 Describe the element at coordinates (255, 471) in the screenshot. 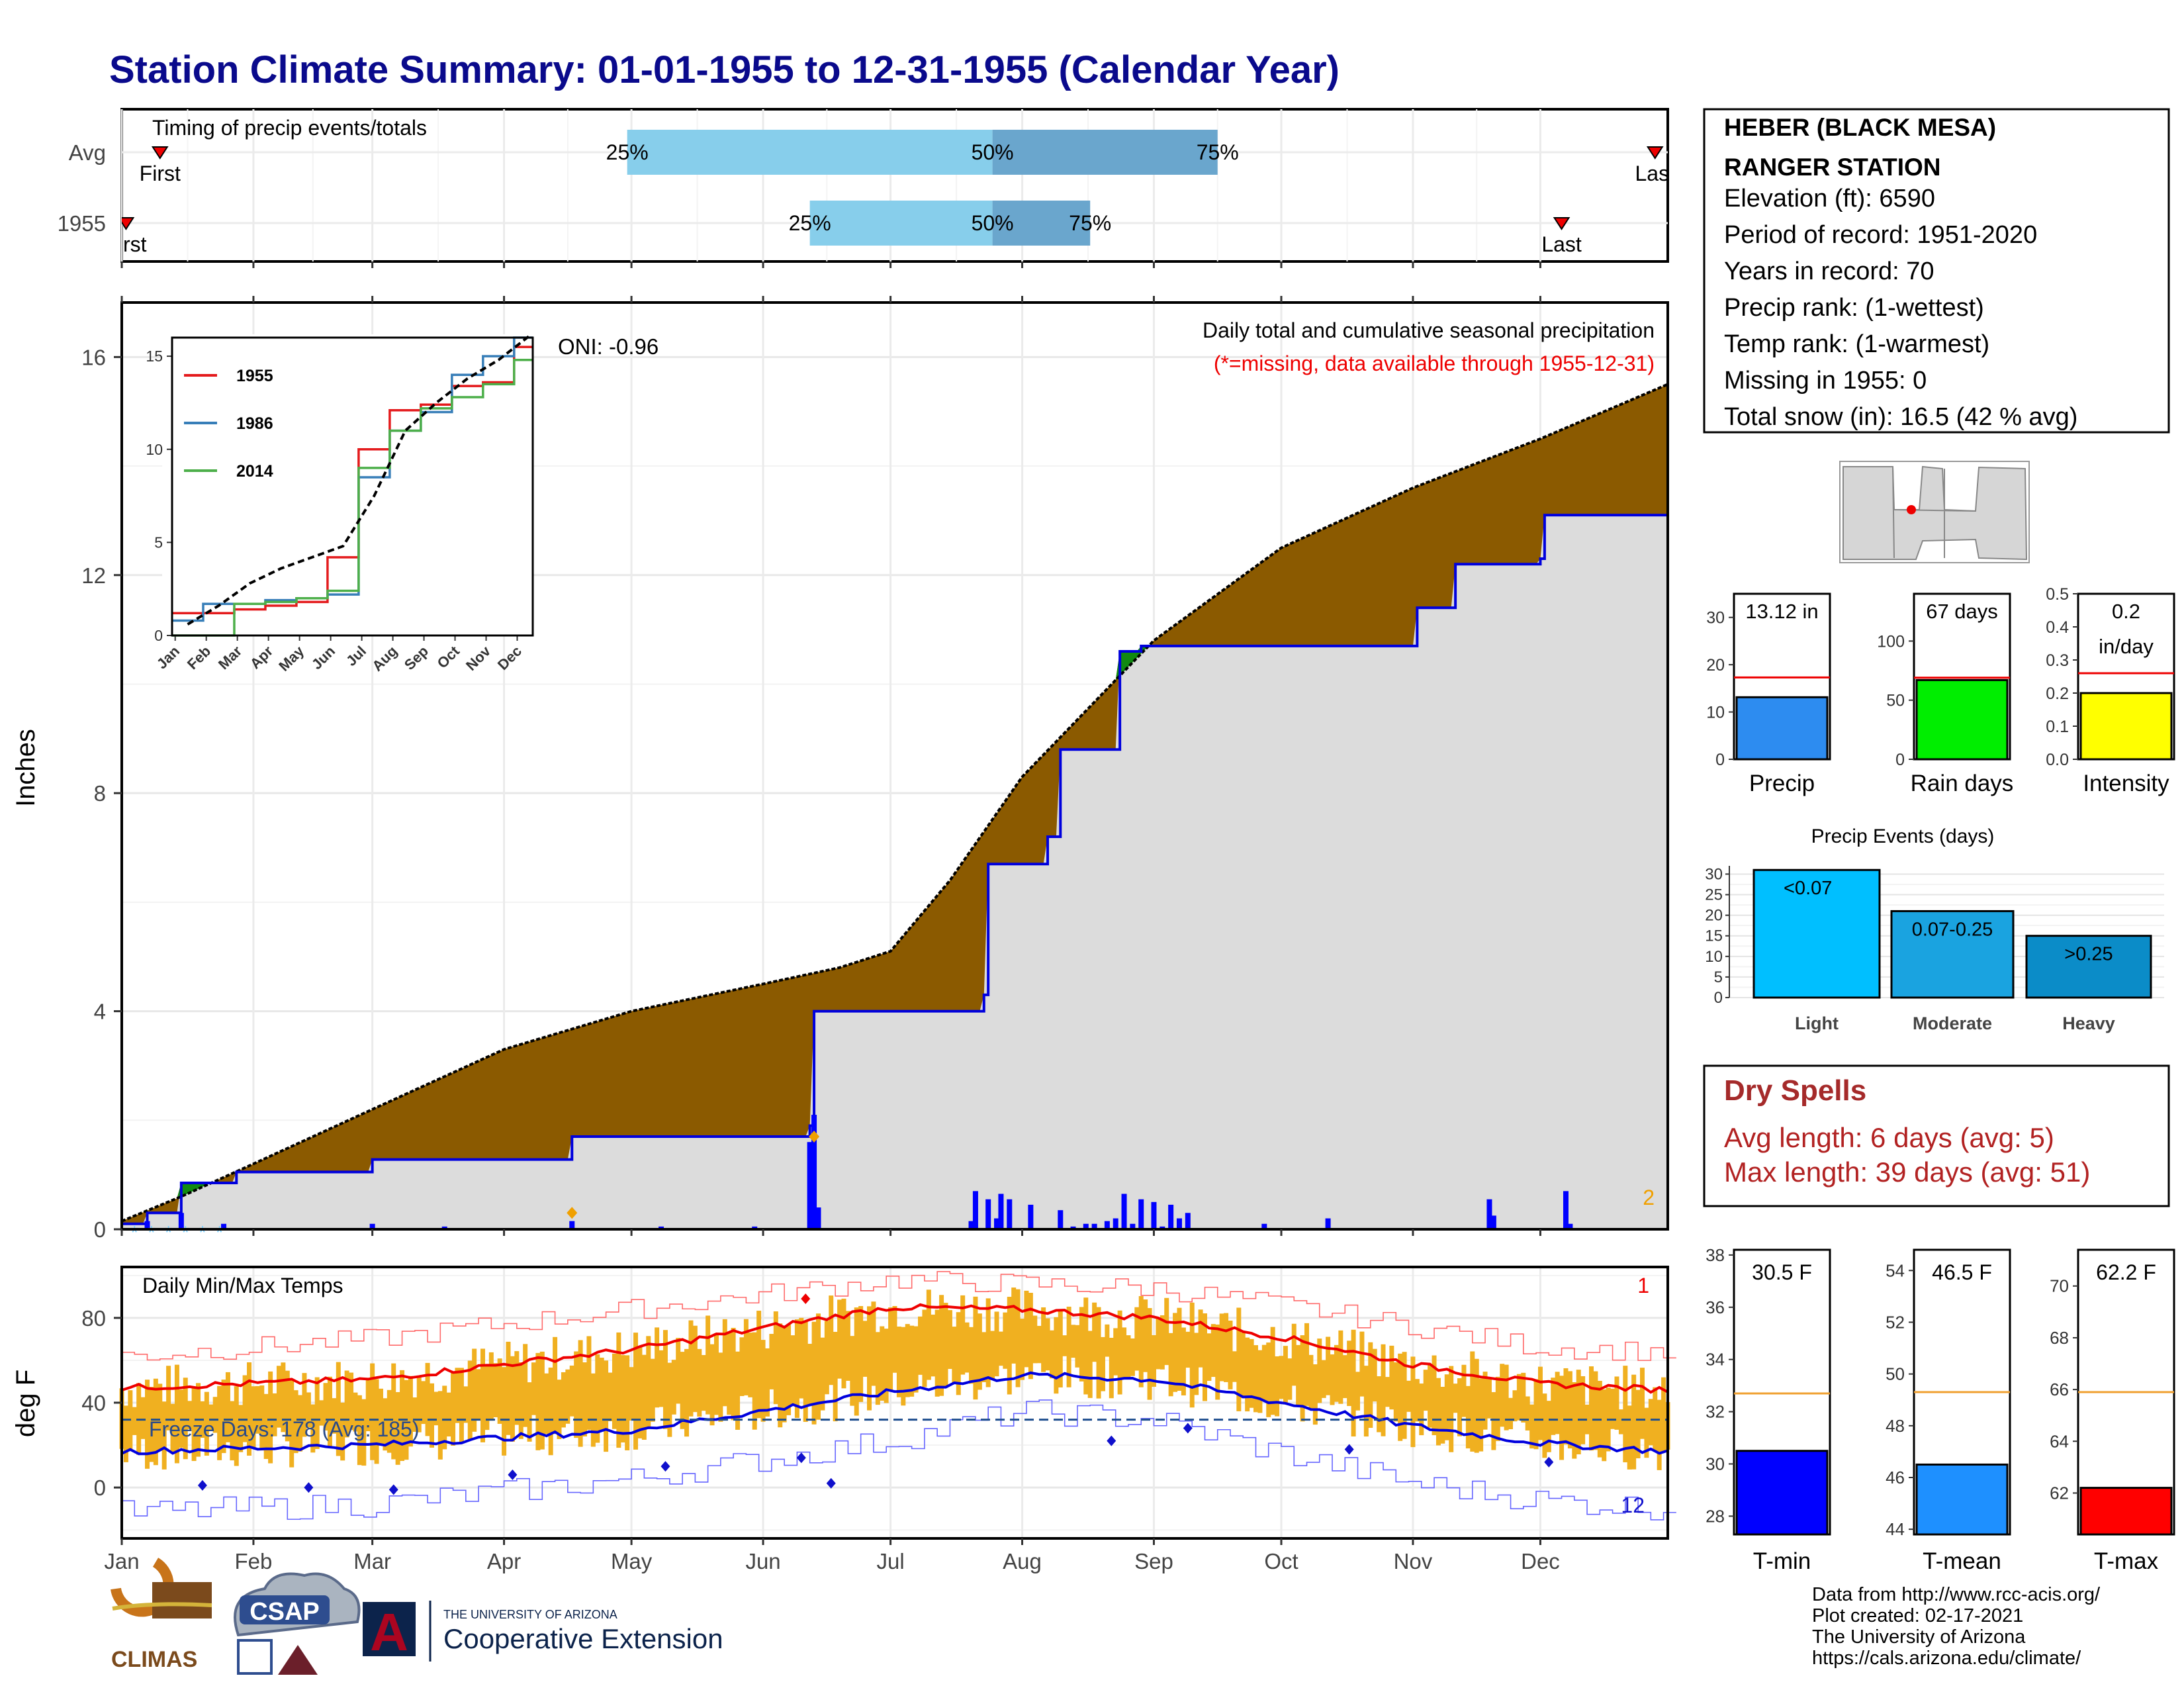

I see `inset-legend-label: 2014` at that location.